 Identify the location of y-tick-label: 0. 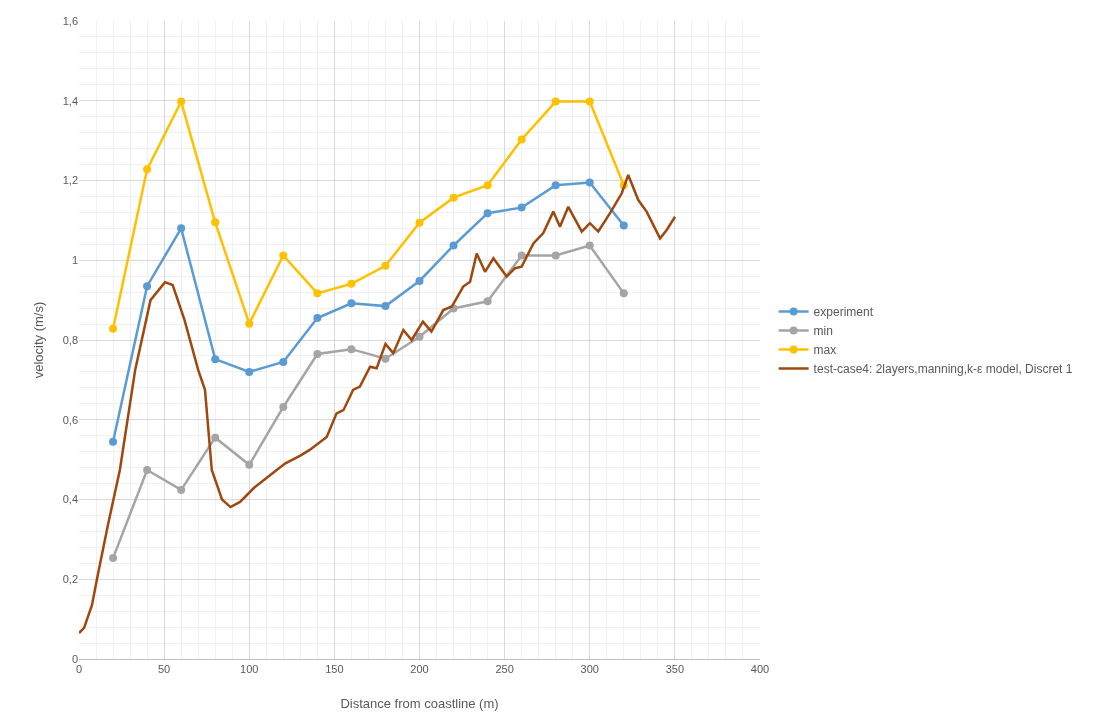
(74, 658).